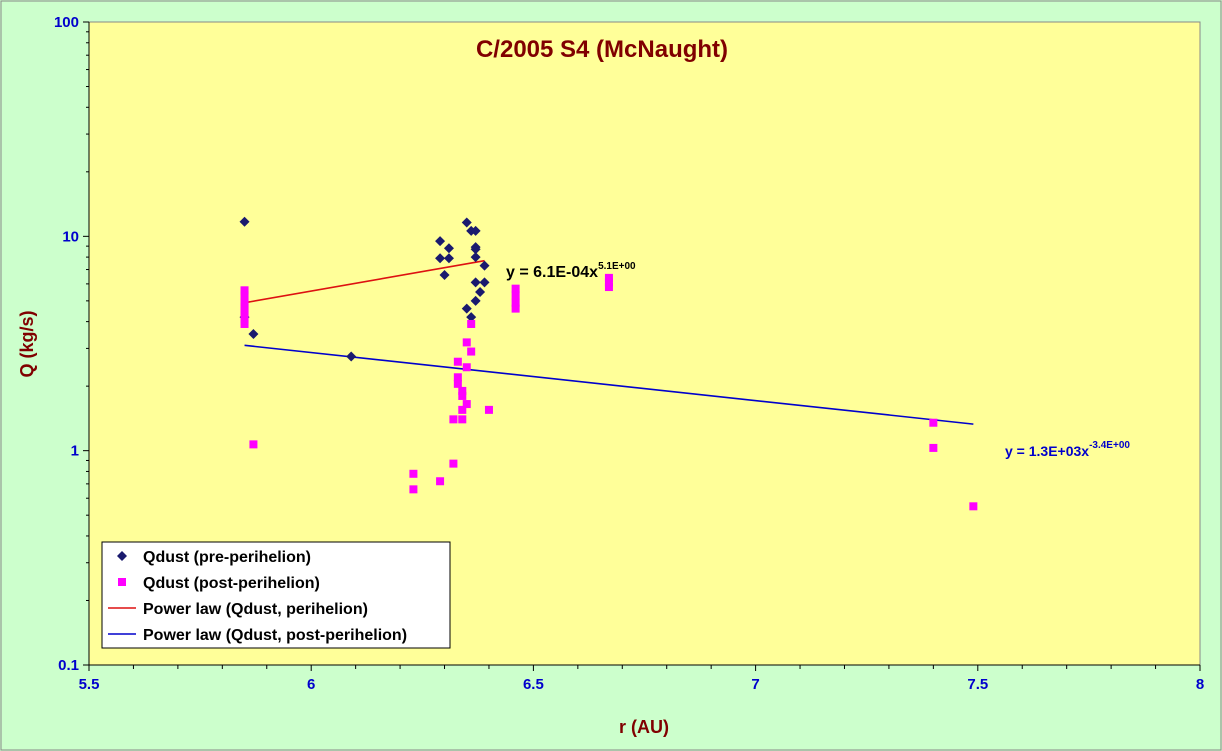 Image resolution: width=1222 pixels, height=751 pixels. What do you see at coordinates (122, 556) in the screenshot?
I see `legend-pre-marker` at bounding box center [122, 556].